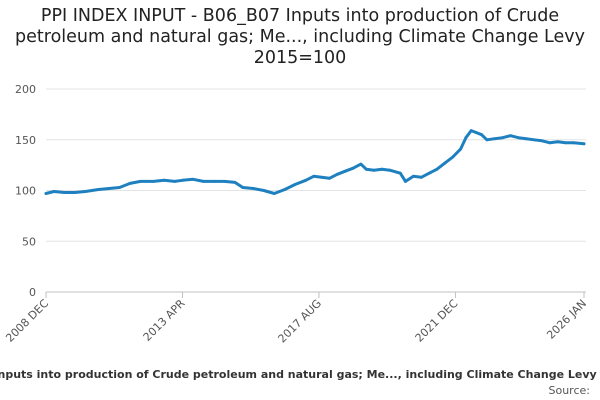  Describe the element at coordinates (570, 390) in the screenshot. I see `source-label: Source:` at that location.